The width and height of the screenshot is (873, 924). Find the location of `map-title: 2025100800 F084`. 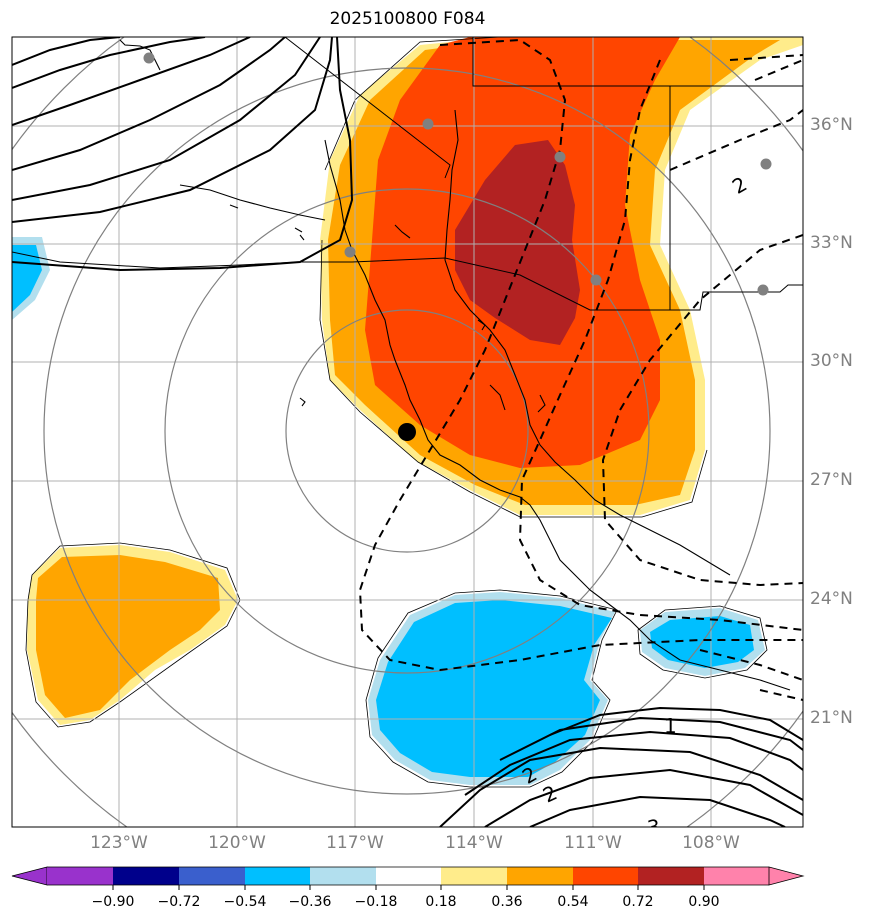

map-title: 2025100800 F084 is located at coordinates (407, 19).